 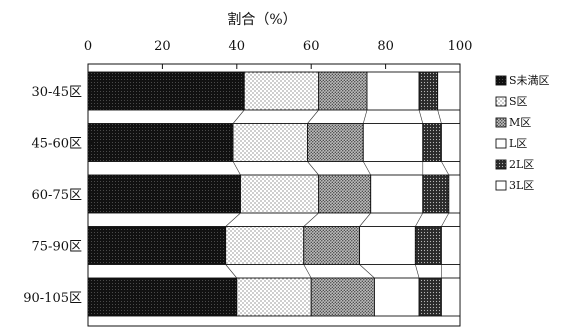 I want to click on category-label: 90-105区, so click(x=52, y=298).